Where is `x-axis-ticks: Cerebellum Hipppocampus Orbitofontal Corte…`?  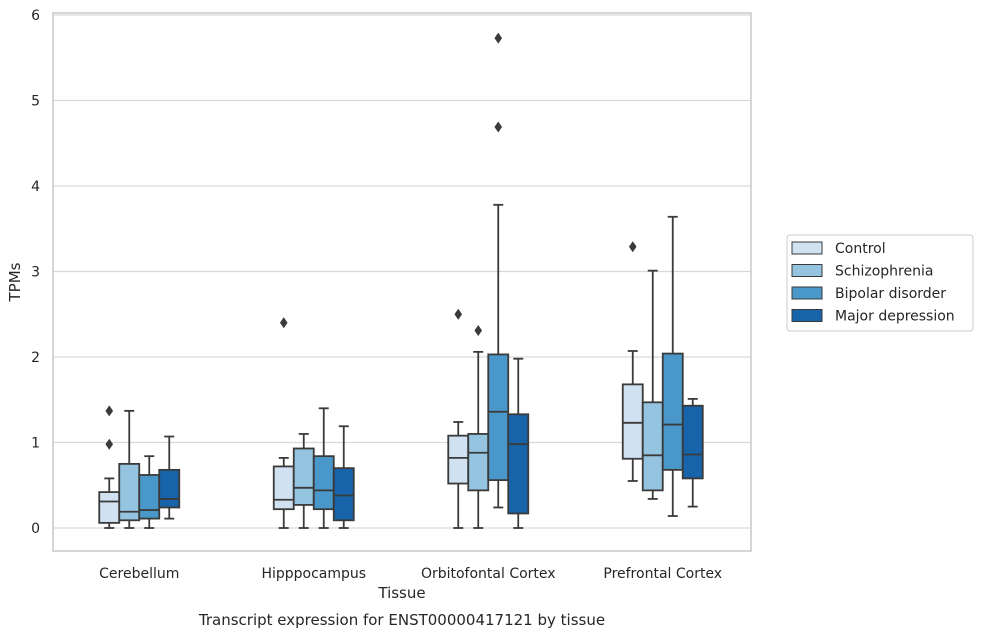
x-axis-ticks: Cerebellum Hipppocampus Orbitofontal Corte… is located at coordinates (410, 574).